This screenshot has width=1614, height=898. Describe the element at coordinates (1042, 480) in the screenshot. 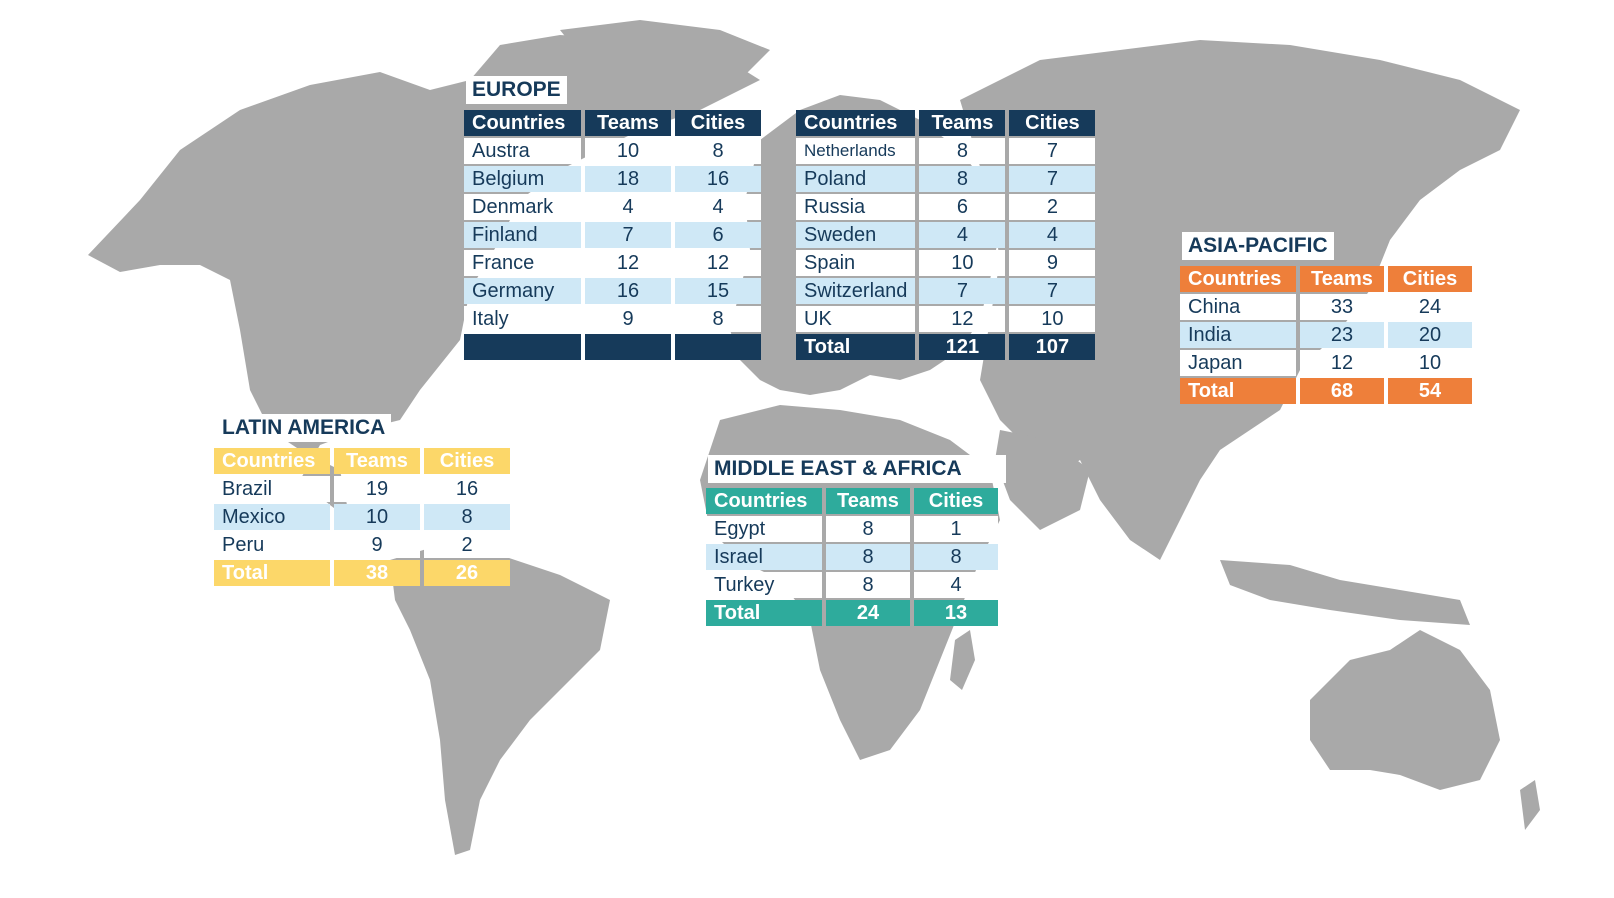

I see `arabia-landmass` at that location.